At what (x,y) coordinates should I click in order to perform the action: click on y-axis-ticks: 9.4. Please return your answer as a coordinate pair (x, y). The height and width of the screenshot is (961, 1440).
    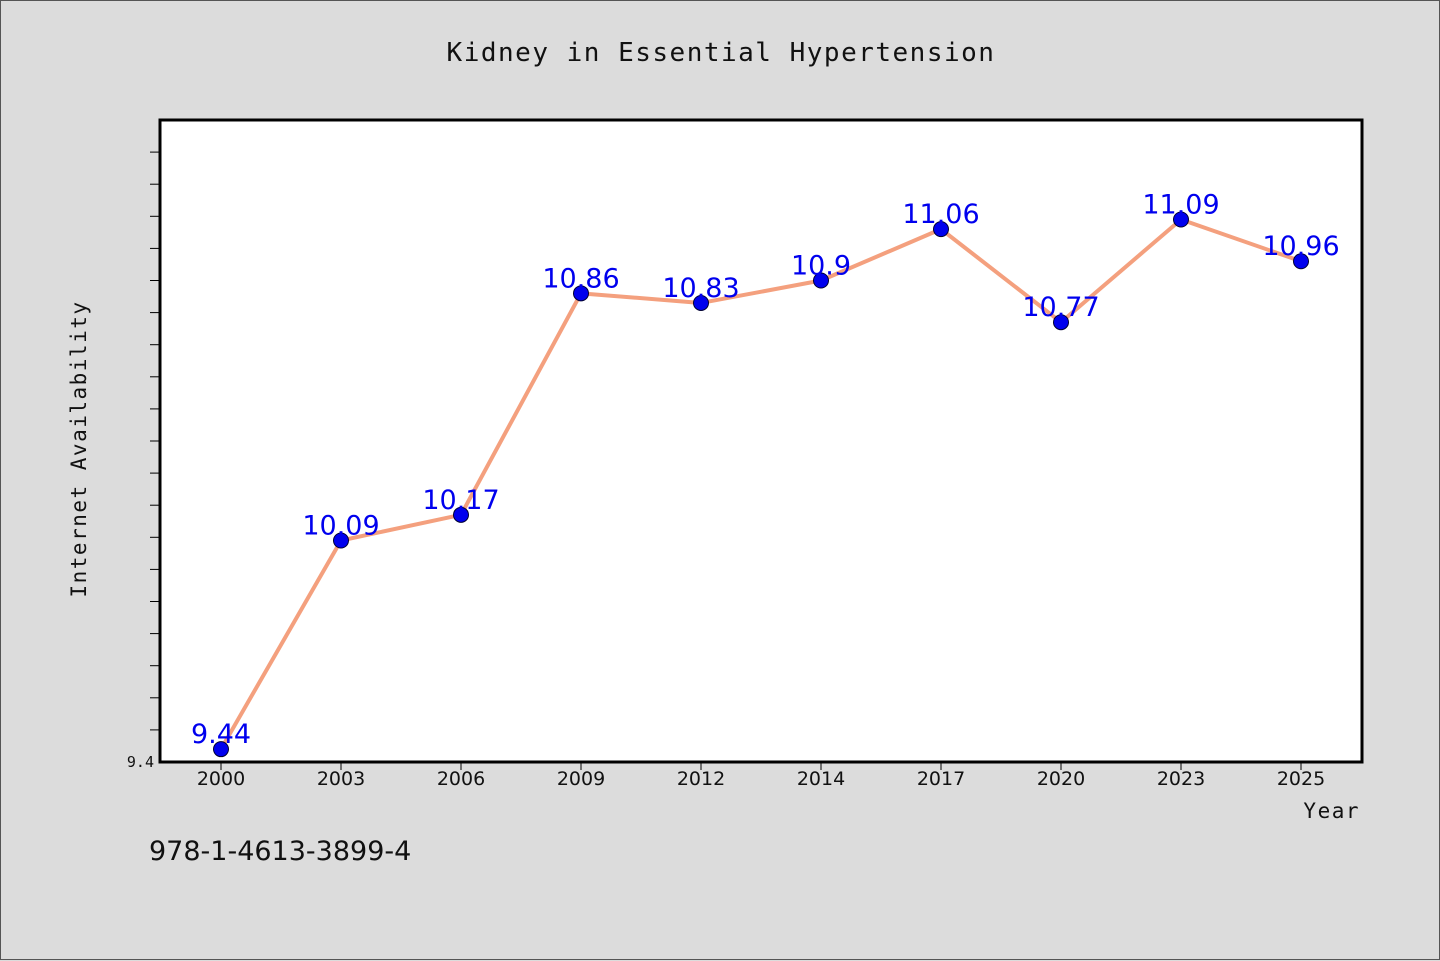
    Looking at the image, I should click on (143, 461).